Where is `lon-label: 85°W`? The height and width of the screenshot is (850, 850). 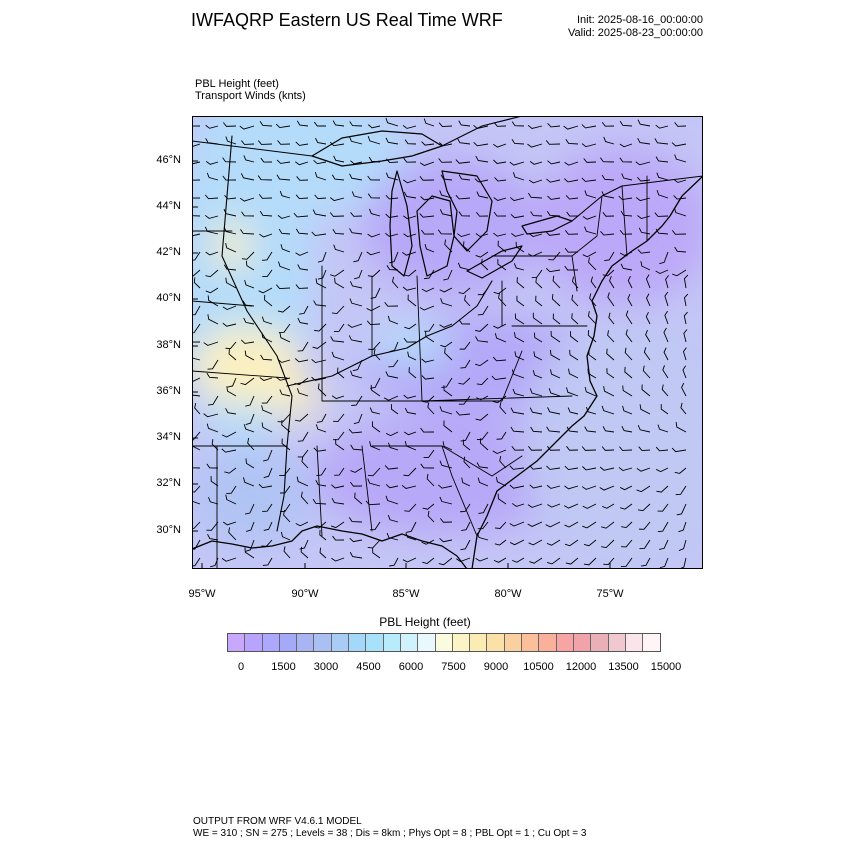
lon-label: 85°W is located at coordinates (406, 594).